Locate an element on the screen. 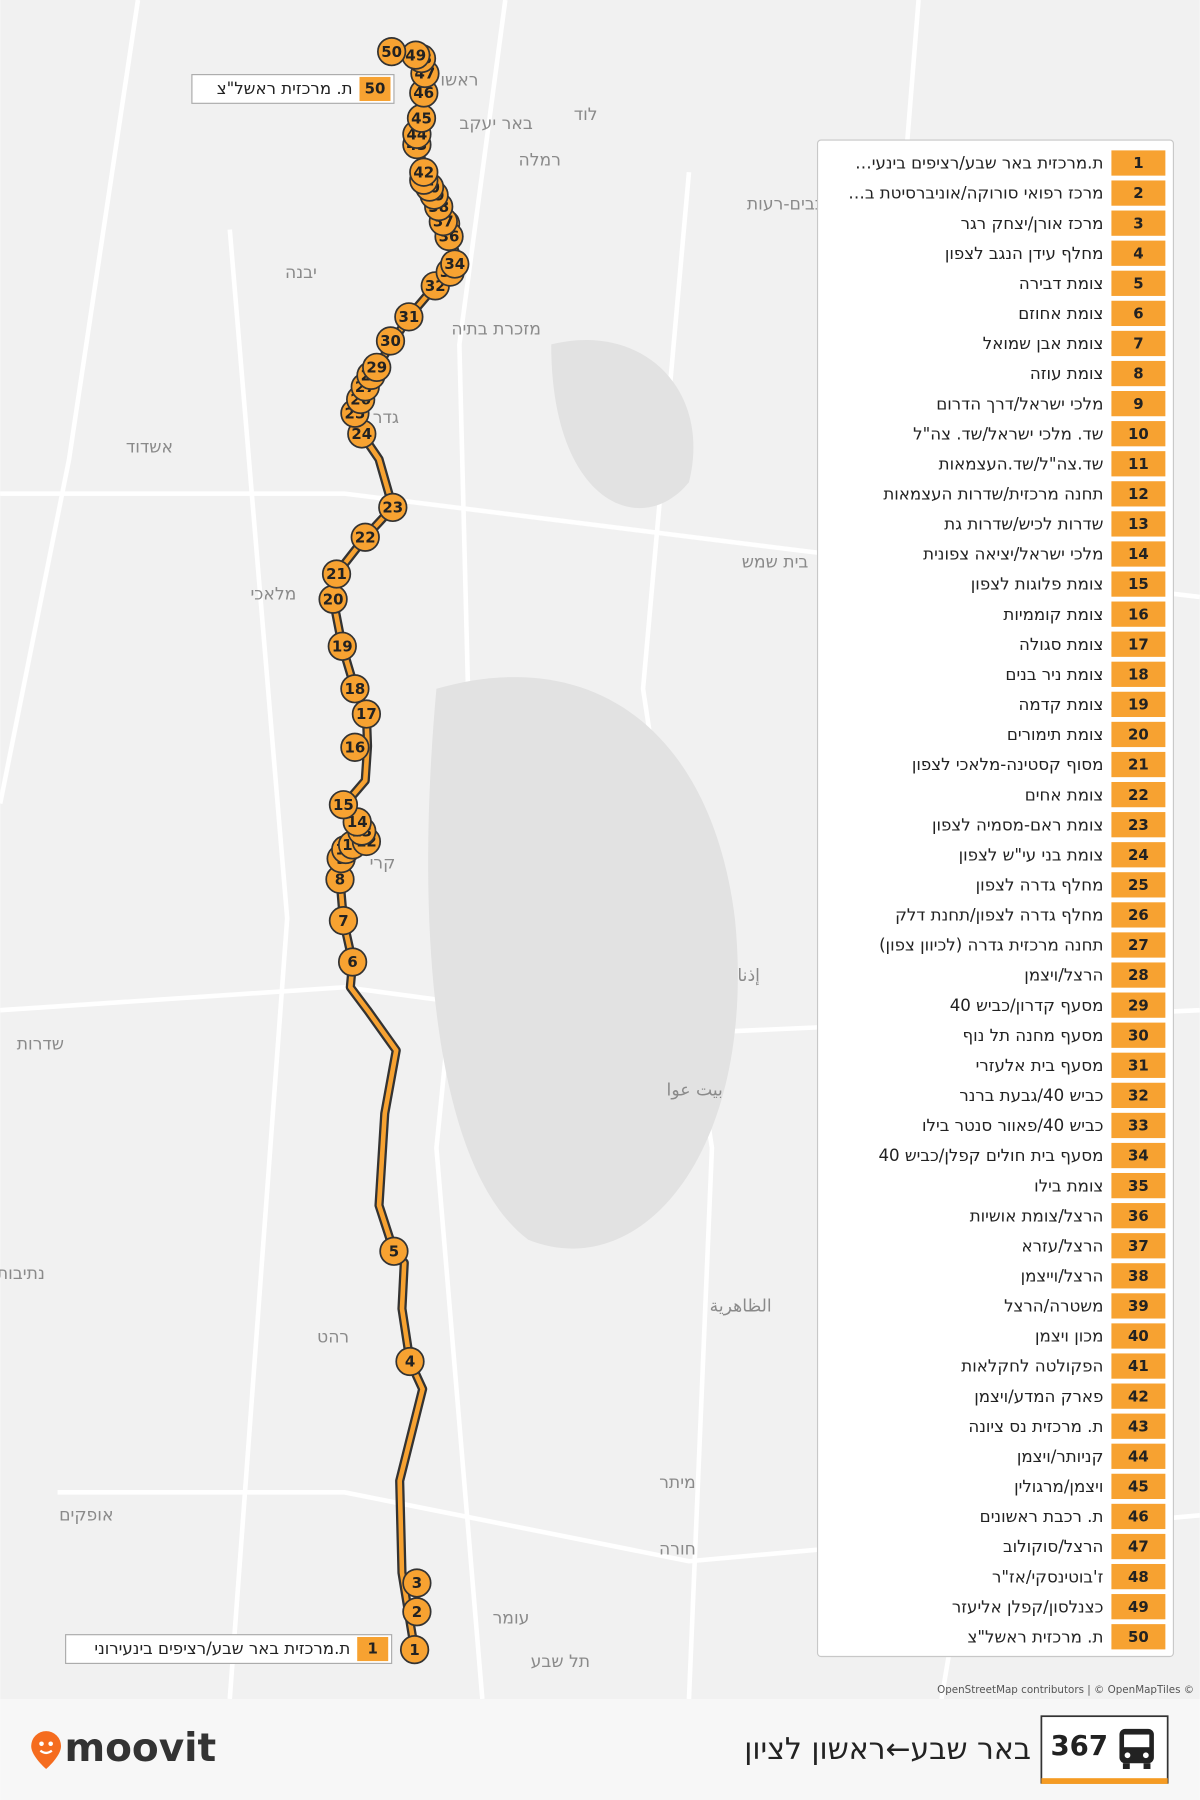  stop-marker: 29 is located at coordinates (377, 367).